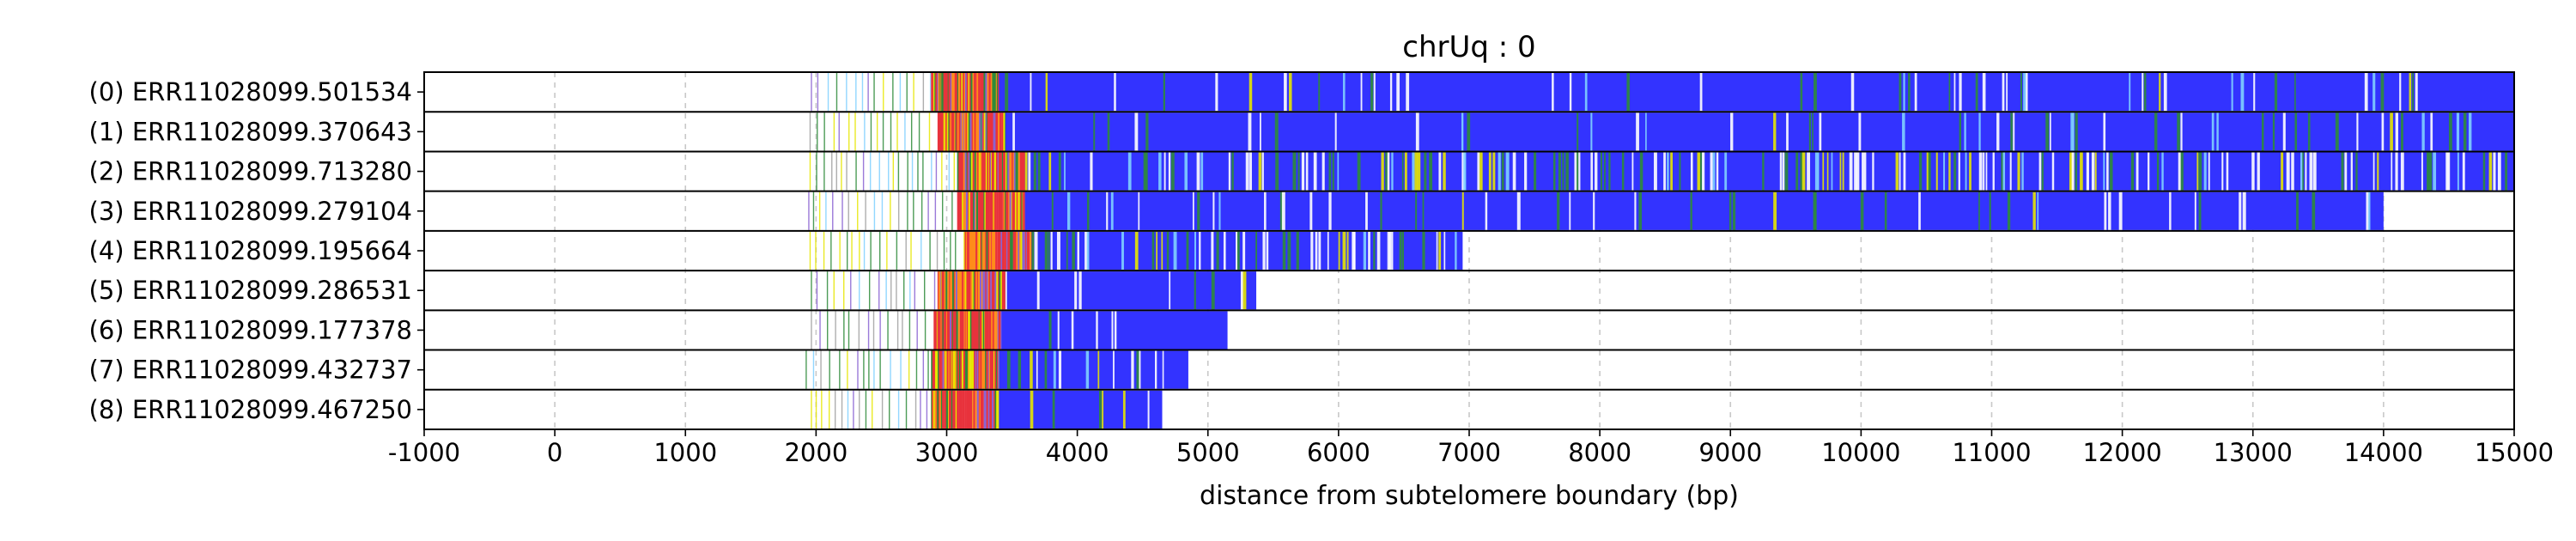 This screenshot has height=541, width=2576. I want to click on x-tick-label: 13000, so click(2253, 453).